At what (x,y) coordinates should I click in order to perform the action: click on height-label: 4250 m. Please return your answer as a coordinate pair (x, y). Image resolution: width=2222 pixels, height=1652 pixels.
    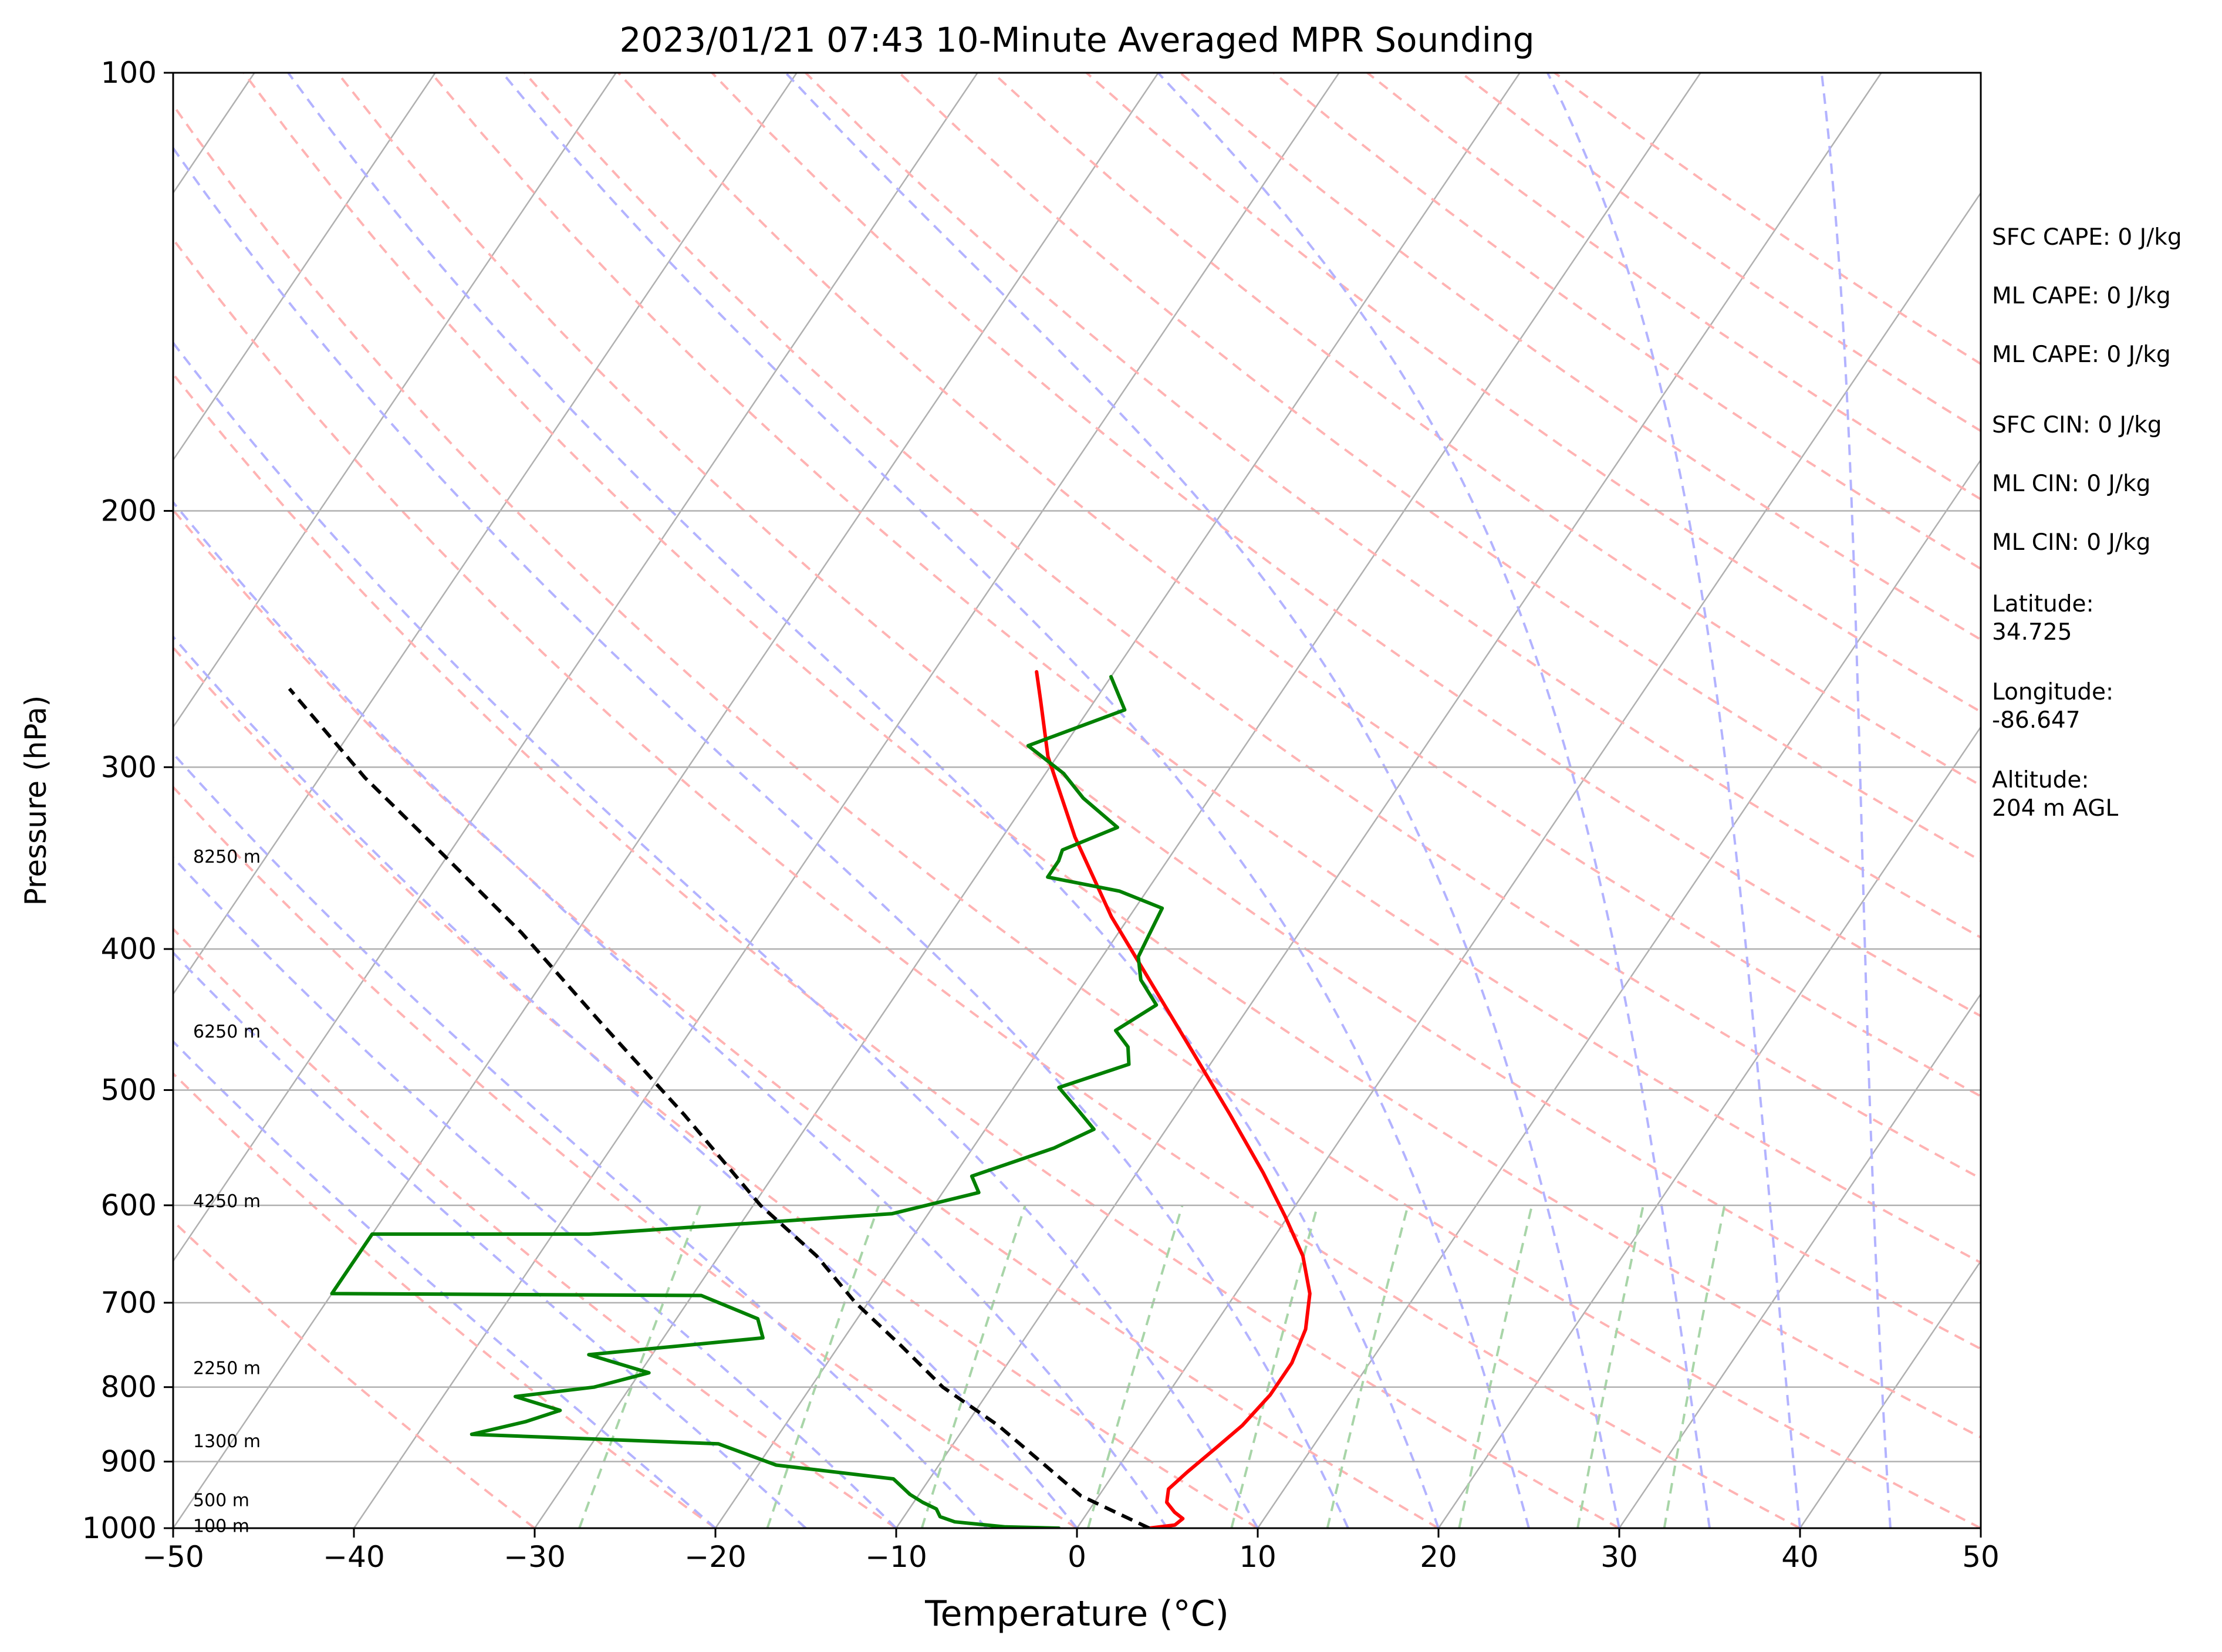
    Looking at the image, I should click on (227, 1201).